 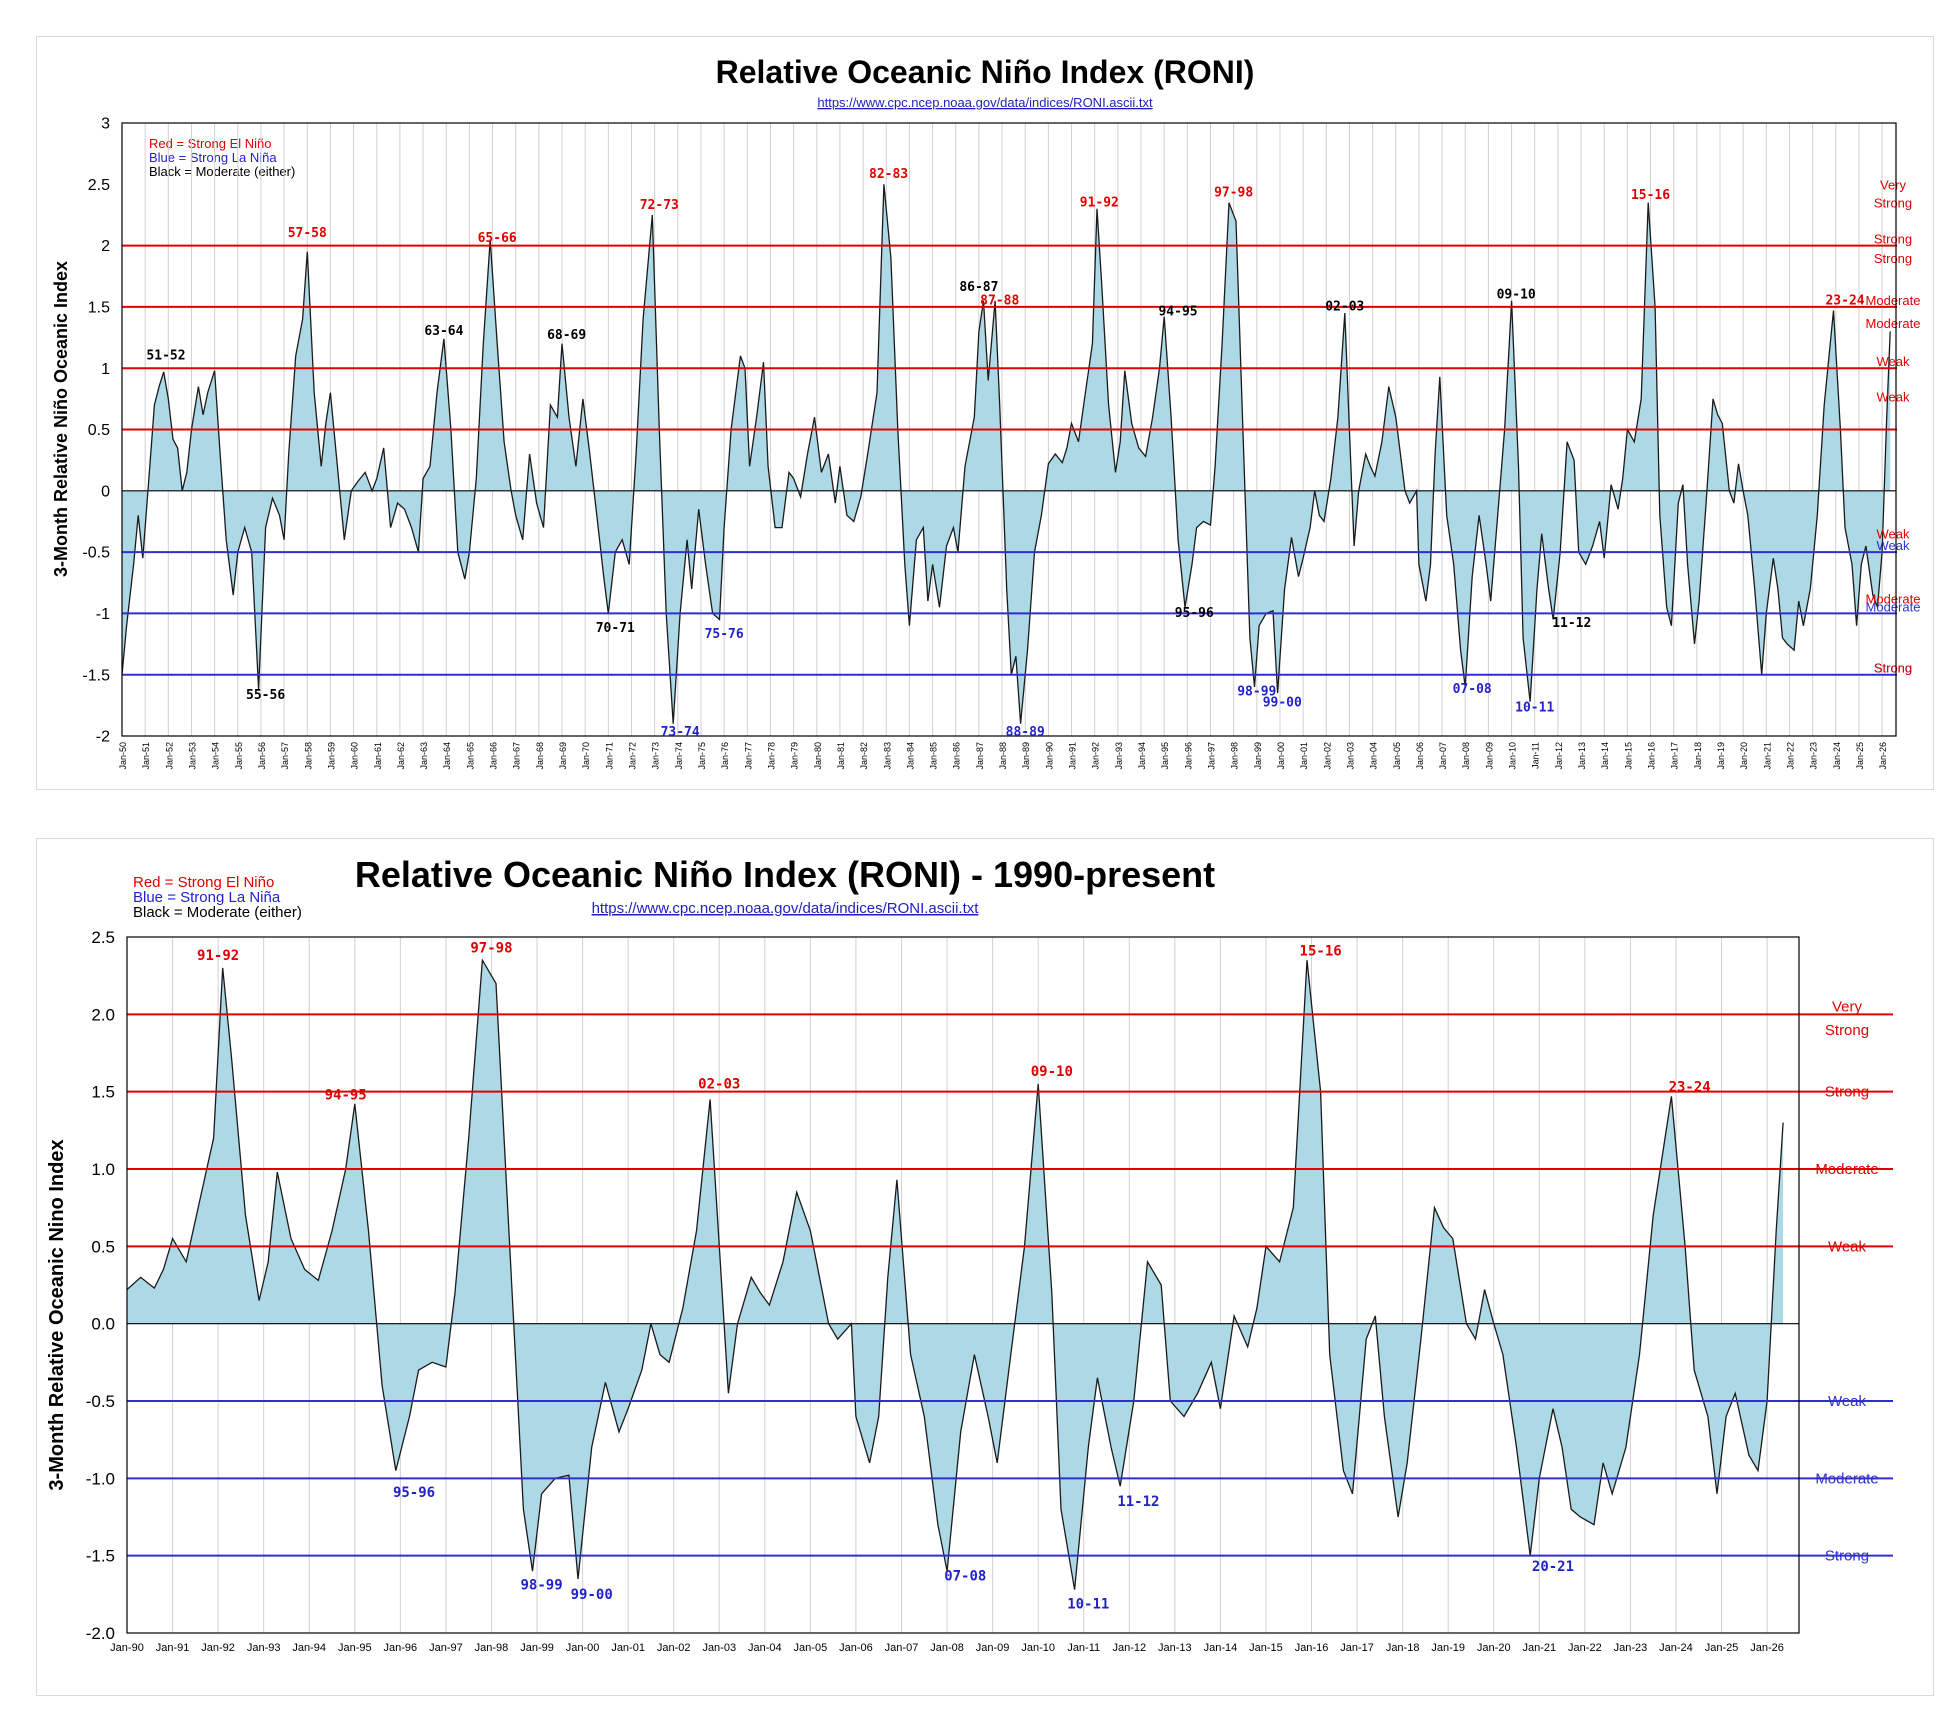 What do you see at coordinates (1312, 1648) in the screenshot?
I see `x-tick-label: Jan-16` at bounding box center [1312, 1648].